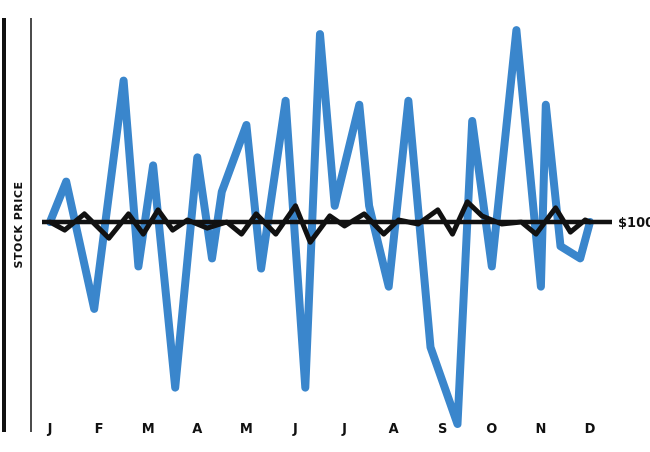 Image resolution: width=650 pixels, height=452 pixels. What do you see at coordinates (540, 429) in the screenshot?
I see `x-tick-label: N` at bounding box center [540, 429].